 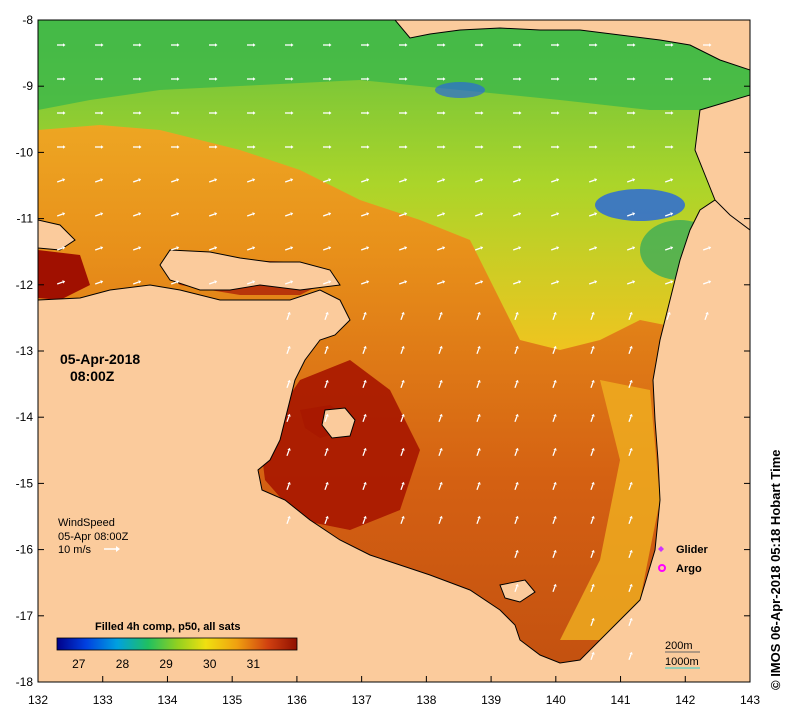 I want to click on argo-label: Argo, so click(x=689, y=569).